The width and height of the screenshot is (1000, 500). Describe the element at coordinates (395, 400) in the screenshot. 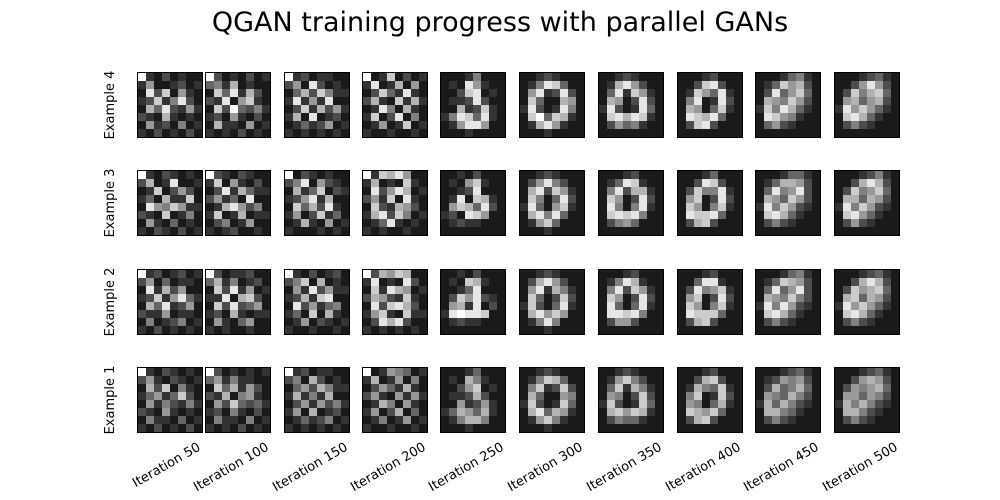

I see `sample-image` at that location.